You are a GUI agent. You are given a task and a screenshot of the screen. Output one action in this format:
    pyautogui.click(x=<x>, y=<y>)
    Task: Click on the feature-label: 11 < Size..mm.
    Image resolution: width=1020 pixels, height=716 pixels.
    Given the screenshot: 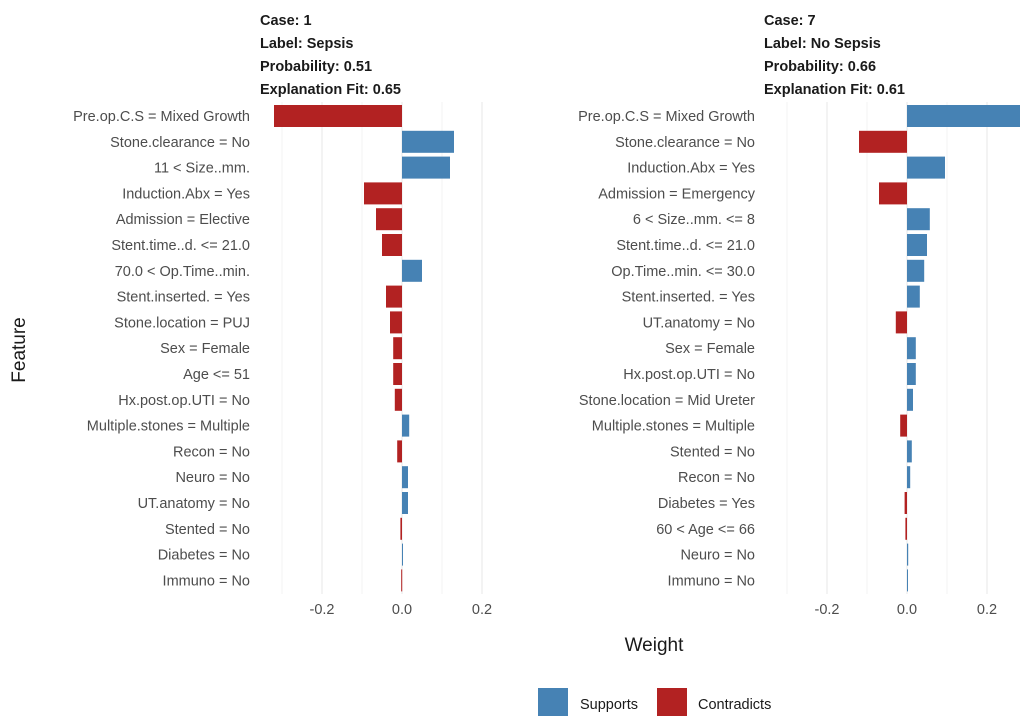 What is the action you would take?
    pyautogui.click(x=202, y=169)
    